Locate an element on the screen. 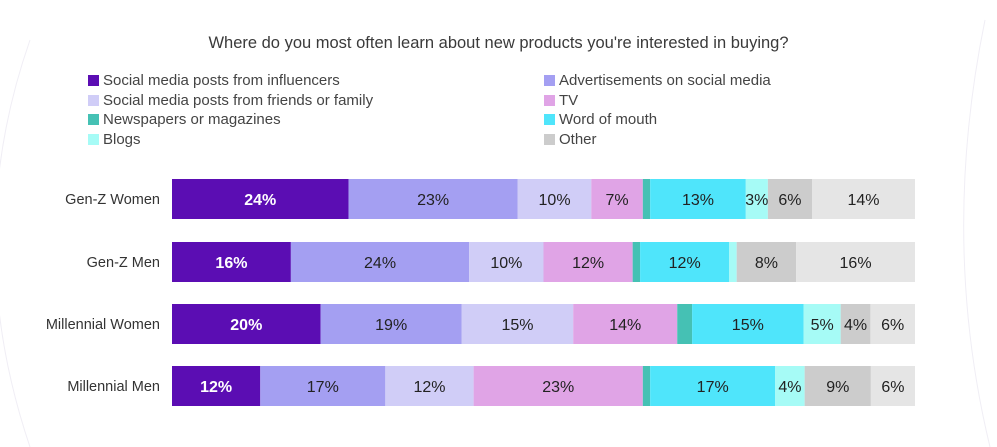  legend-item: Other is located at coordinates (570, 139).